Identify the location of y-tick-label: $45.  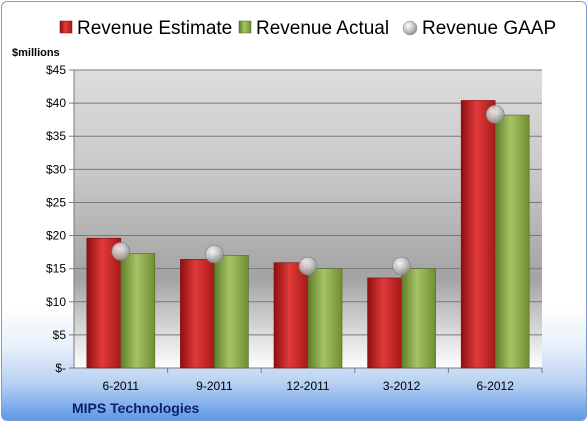
(56, 70).